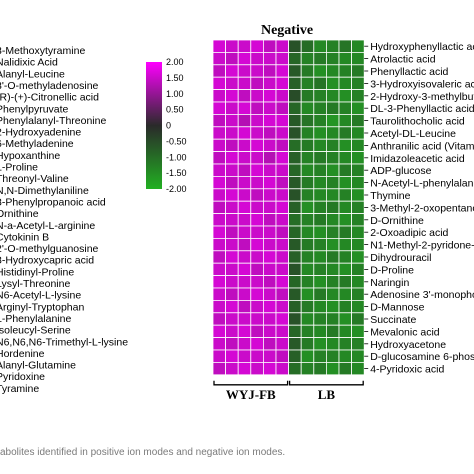  What do you see at coordinates (390, 196) in the screenshot?
I see `row-label: Thymine` at bounding box center [390, 196].